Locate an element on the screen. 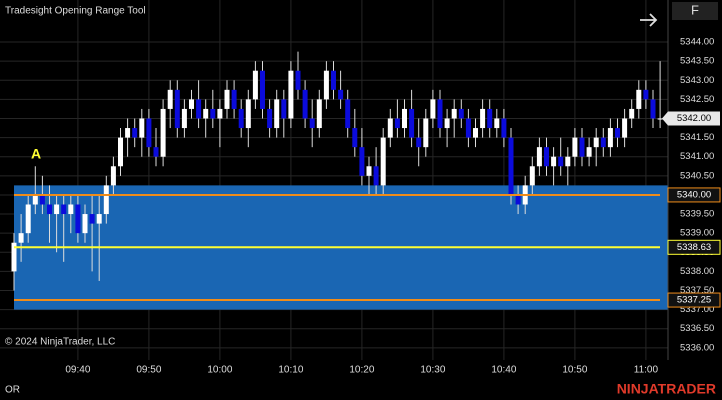  x-tick-label: 10:50 is located at coordinates (574, 370).